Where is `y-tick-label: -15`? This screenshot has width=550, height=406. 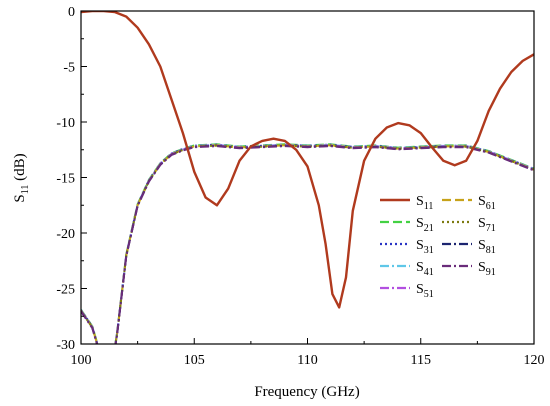
y-tick-label: -15 is located at coordinates (65, 179).